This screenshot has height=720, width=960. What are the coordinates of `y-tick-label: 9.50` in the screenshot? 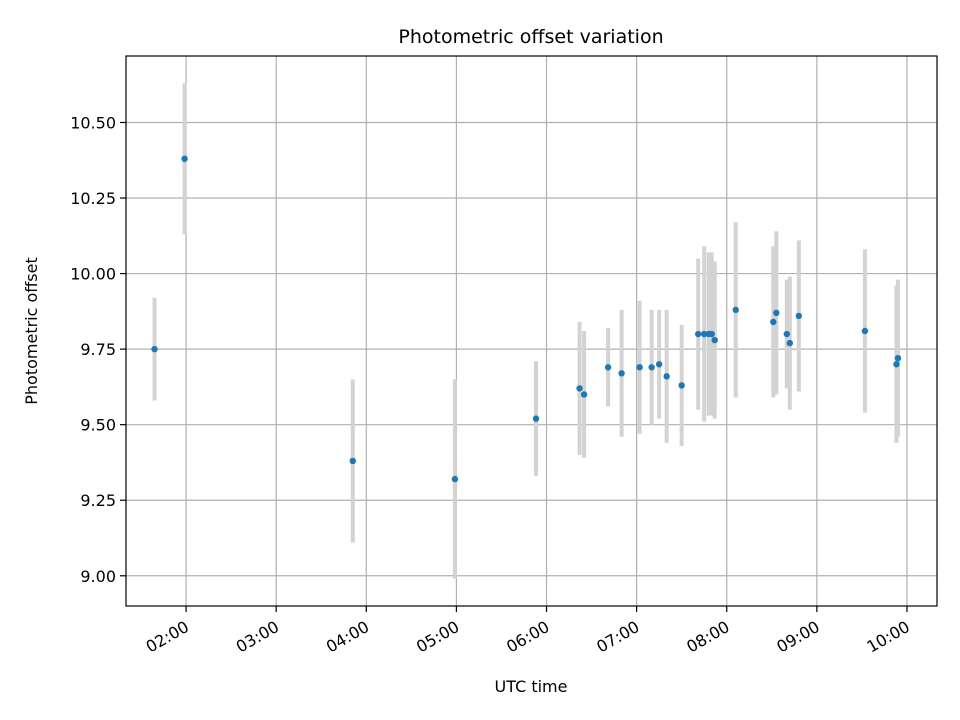 It's located at (98, 425).